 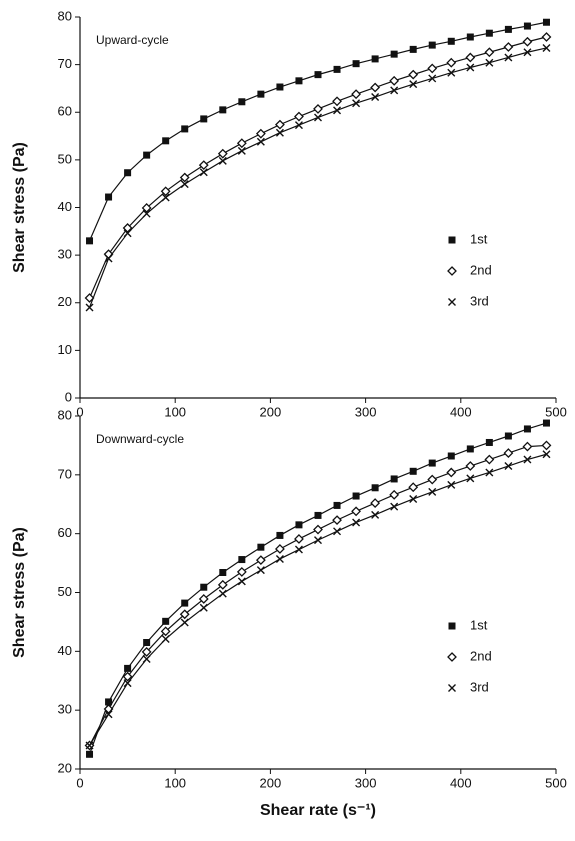 I want to click on y-tick-label: 20, so click(x=65, y=767).